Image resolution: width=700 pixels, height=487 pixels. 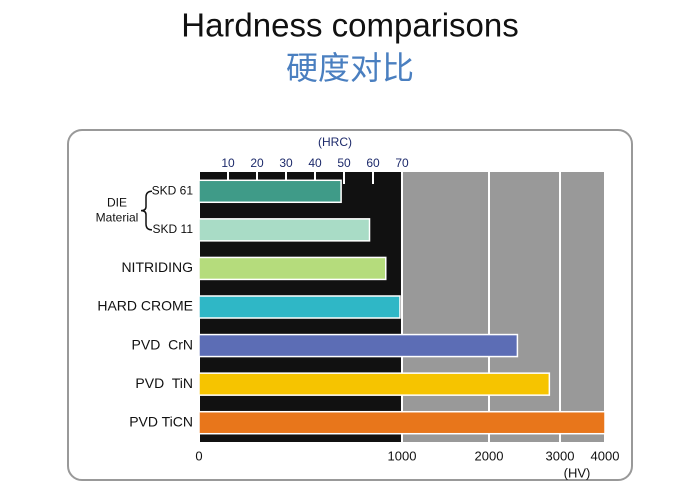 I want to click on chart-title: Hardness comparisons, so click(x=349, y=25).